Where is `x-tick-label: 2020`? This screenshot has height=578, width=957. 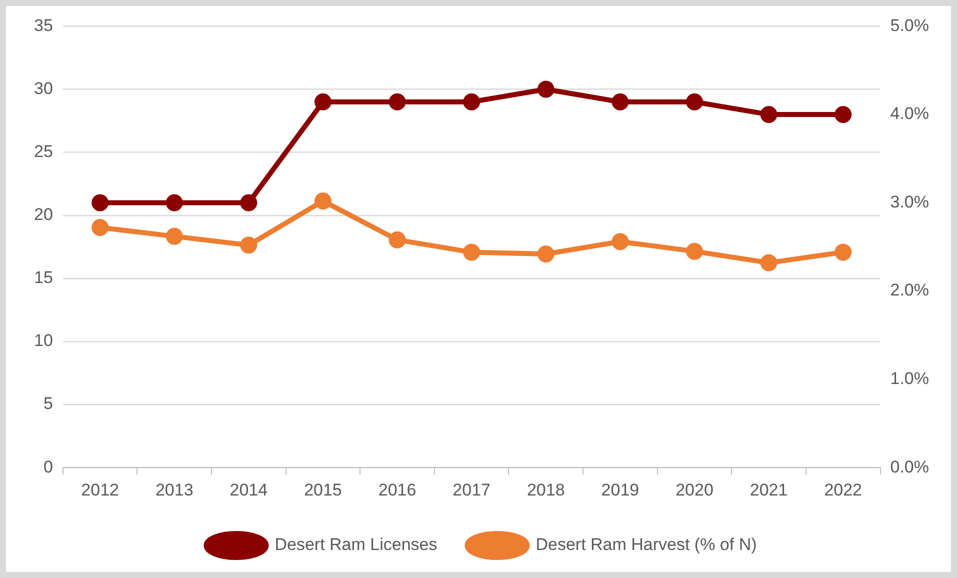
x-tick-label: 2020 is located at coordinates (695, 490).